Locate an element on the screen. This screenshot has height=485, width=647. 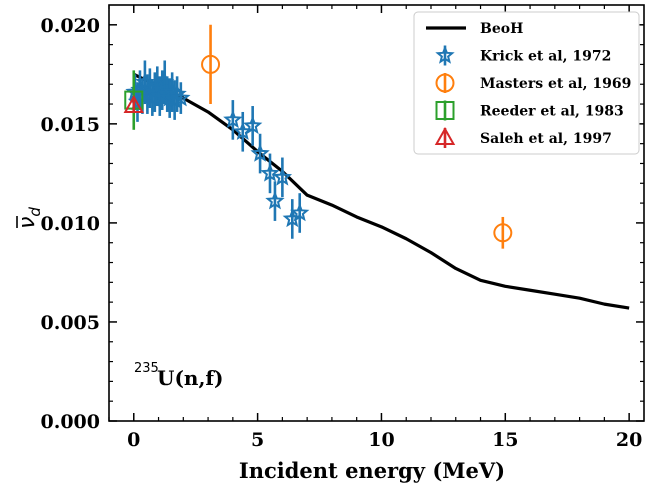
legend-entry-reeder-et-al-1983: Reeder et al, 1983 is located at coordinates (529, 110).